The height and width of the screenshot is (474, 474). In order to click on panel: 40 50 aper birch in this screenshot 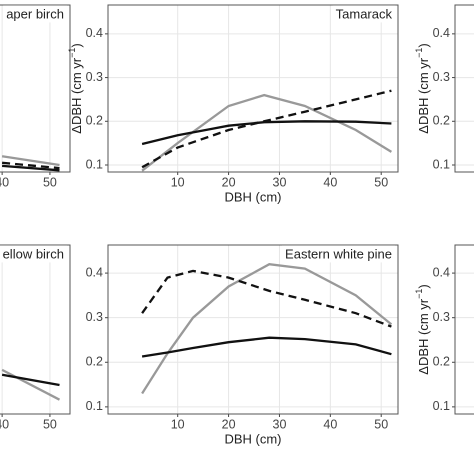, I will do `click(35, 96)`.